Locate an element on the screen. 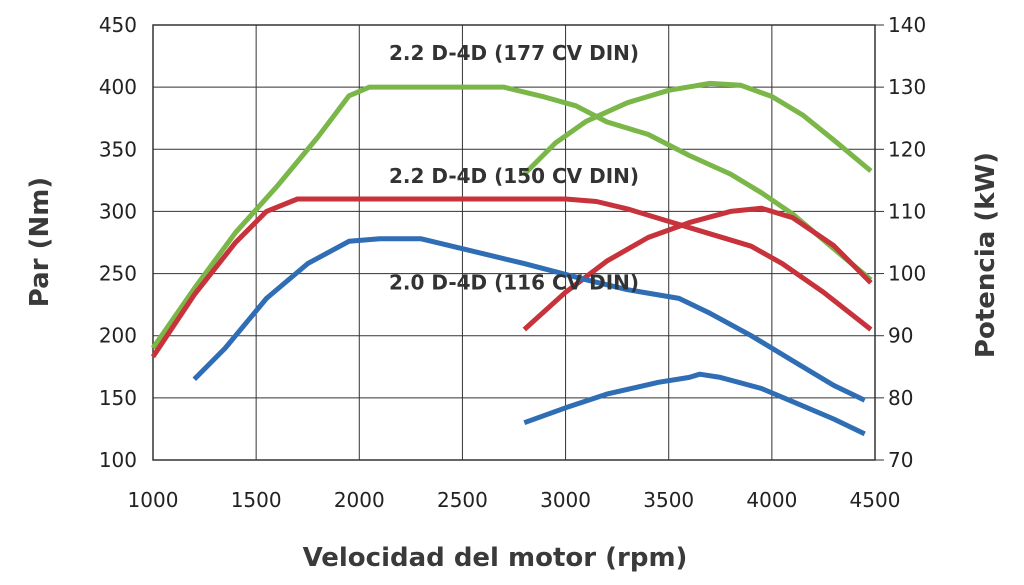 The height and width of the screenshot is (585, 1024). y-tick-label: 250 is located at coordinates (118, 274).